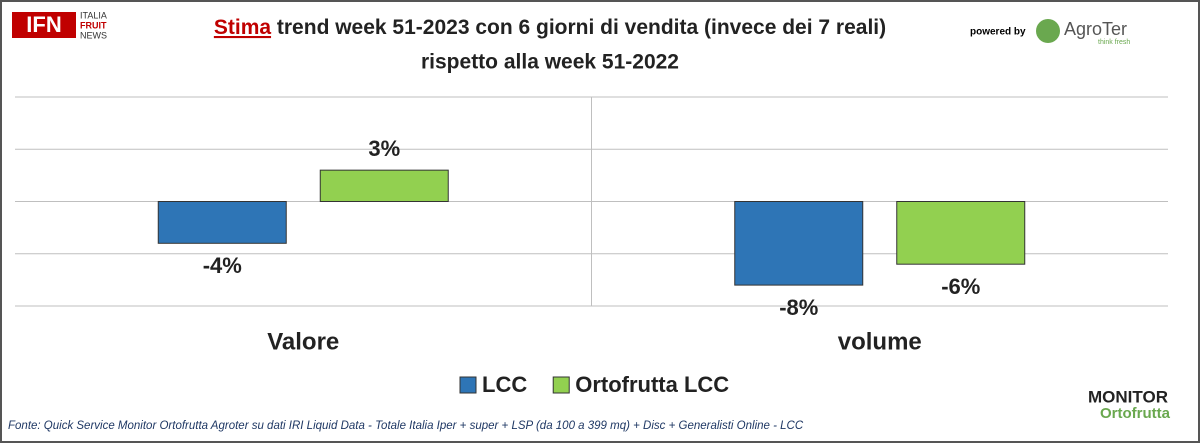 This screenshot has height=443, width=1200. Describe the element at coordinates (93, 25) in the screenshot. I see `logo-line: FRUIT` at that location.